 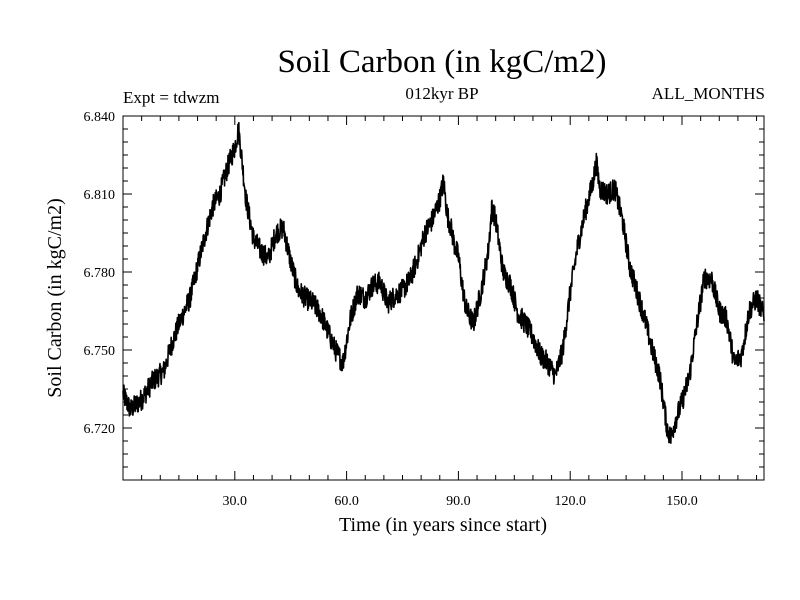 What do you see at coordinates (235, 501) in the screenshot?
I see `x-tick-label: 30.0` at bounding box center [235, 501].